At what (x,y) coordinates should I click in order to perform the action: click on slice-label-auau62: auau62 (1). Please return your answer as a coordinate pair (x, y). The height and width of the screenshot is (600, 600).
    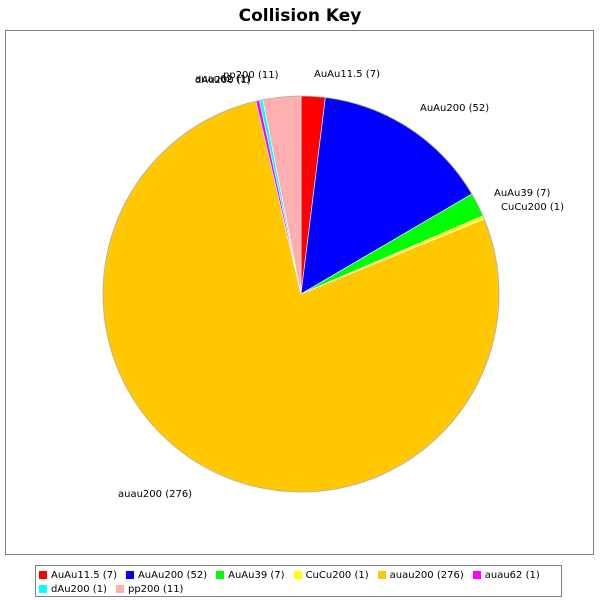
    Looking at the image, I should click on (222, 79).